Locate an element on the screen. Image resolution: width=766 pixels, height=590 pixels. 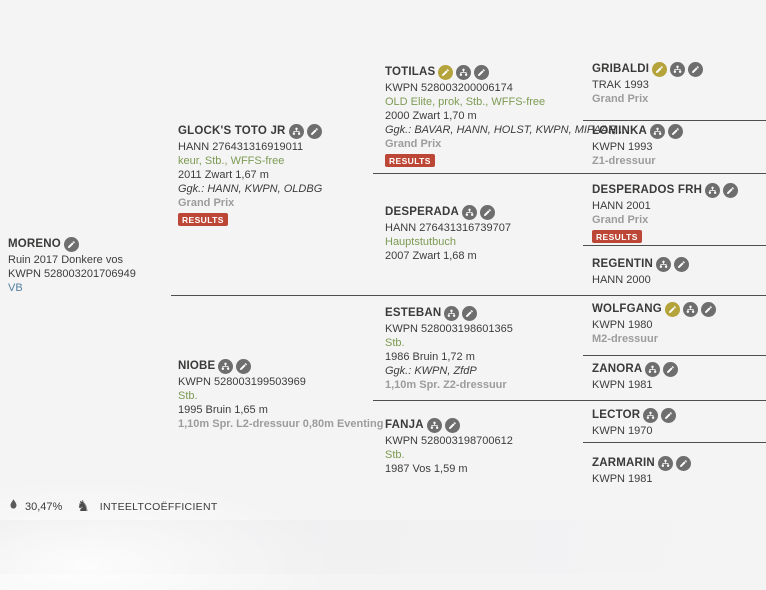
horse-card-lector: LECTOR KWPN 1970 is located at coordinates (677, 422).